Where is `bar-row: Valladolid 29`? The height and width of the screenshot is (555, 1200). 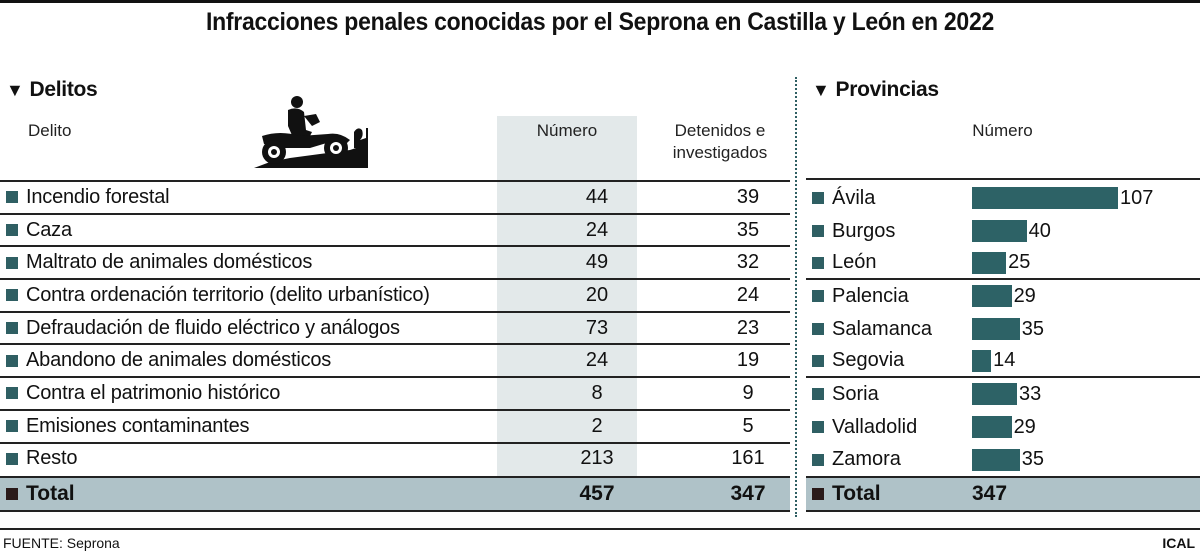 bar-row: Valladolid 29 is located at coordinates (1003, 427).